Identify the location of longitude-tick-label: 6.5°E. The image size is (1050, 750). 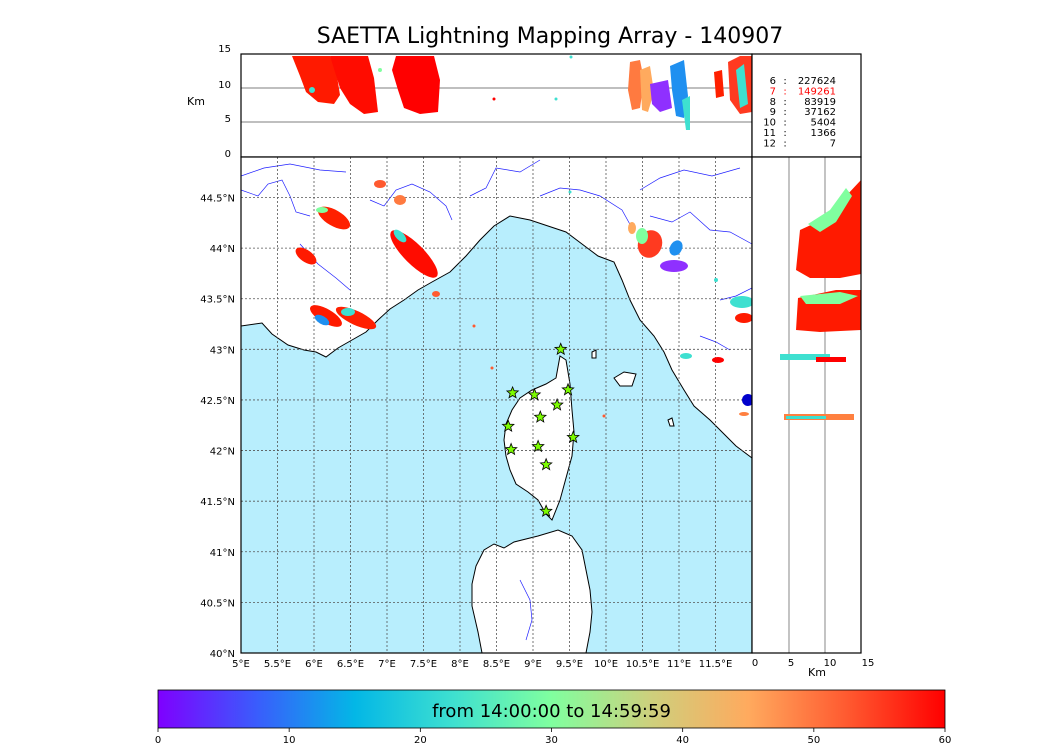
(350, 664).